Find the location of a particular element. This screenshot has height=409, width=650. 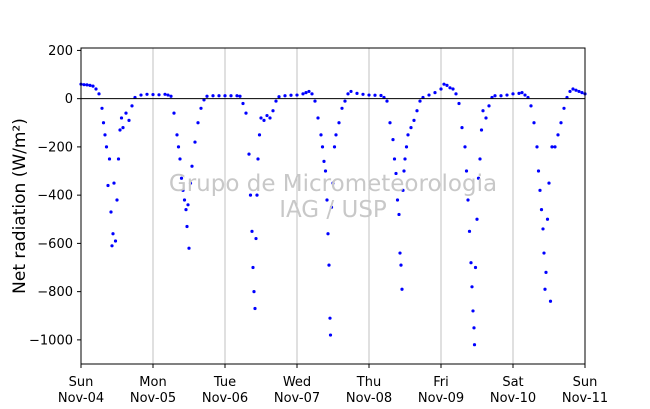

y-tick-label: −1000 is located at coordinates (51, 340).